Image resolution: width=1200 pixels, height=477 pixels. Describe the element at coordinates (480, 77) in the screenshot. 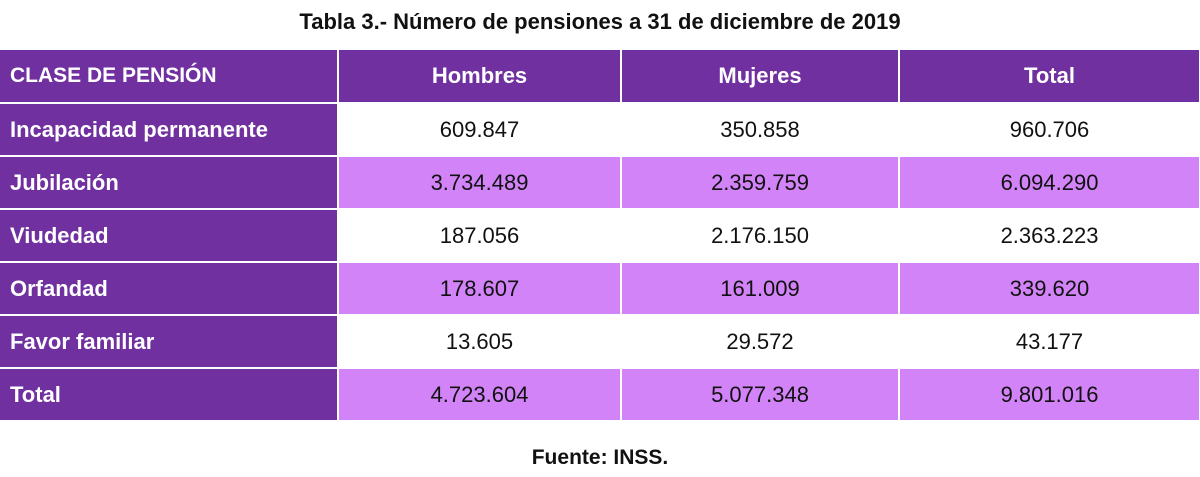

I see `column-header-hombres: Hombres` at that location.